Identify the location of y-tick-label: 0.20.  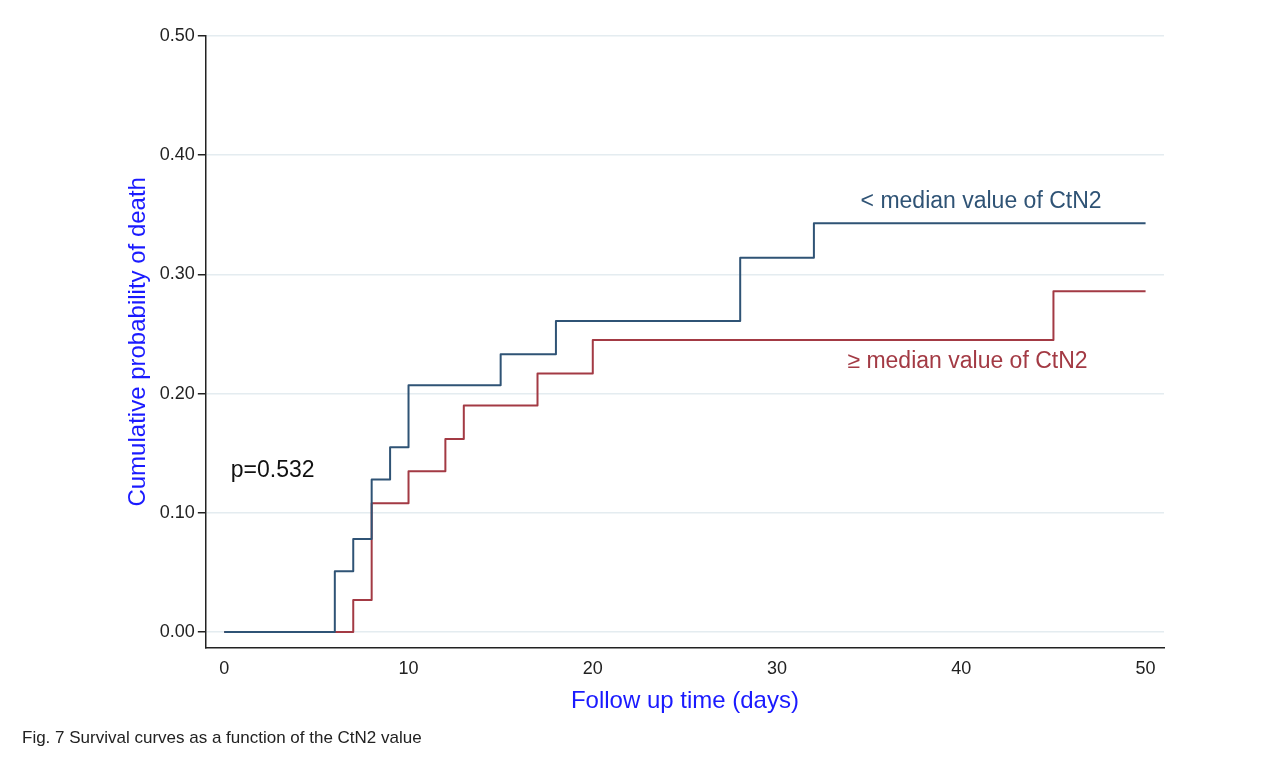
(177, 392).